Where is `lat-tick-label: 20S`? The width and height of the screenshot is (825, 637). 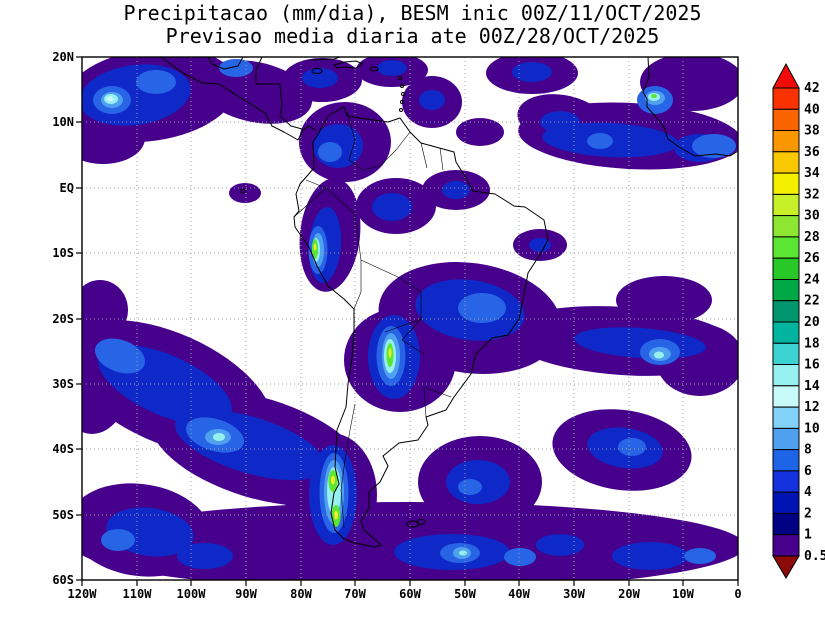 lat-tick-label: 20S is located at coordinates (63, 319).